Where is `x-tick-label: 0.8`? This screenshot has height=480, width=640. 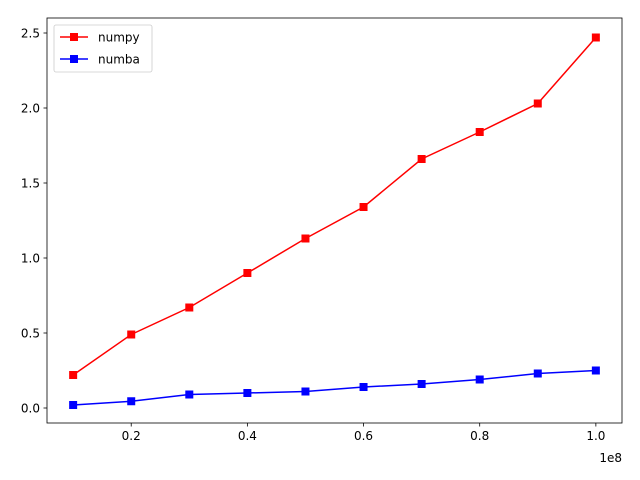
x-tick-label: 0.8 is located at coordinates (479, 436).